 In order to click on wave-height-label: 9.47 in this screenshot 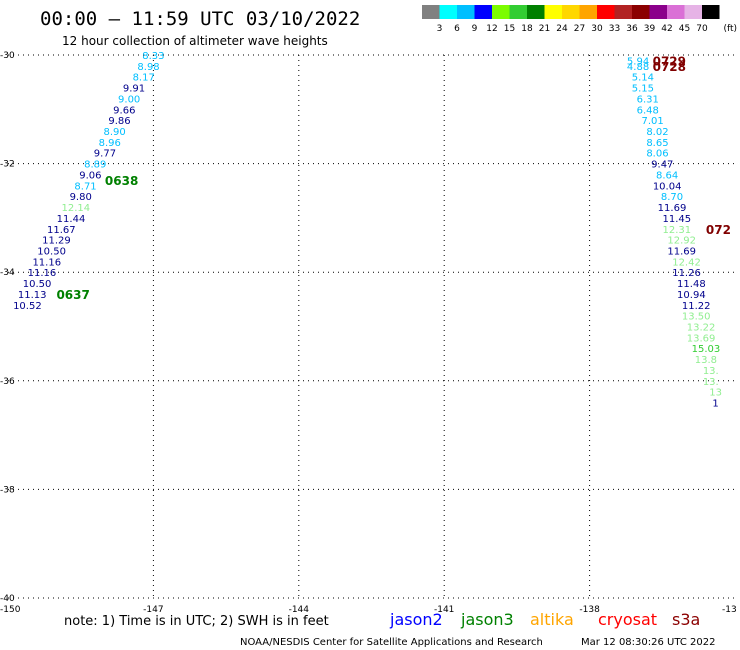, I will do `click(662, 165)`.